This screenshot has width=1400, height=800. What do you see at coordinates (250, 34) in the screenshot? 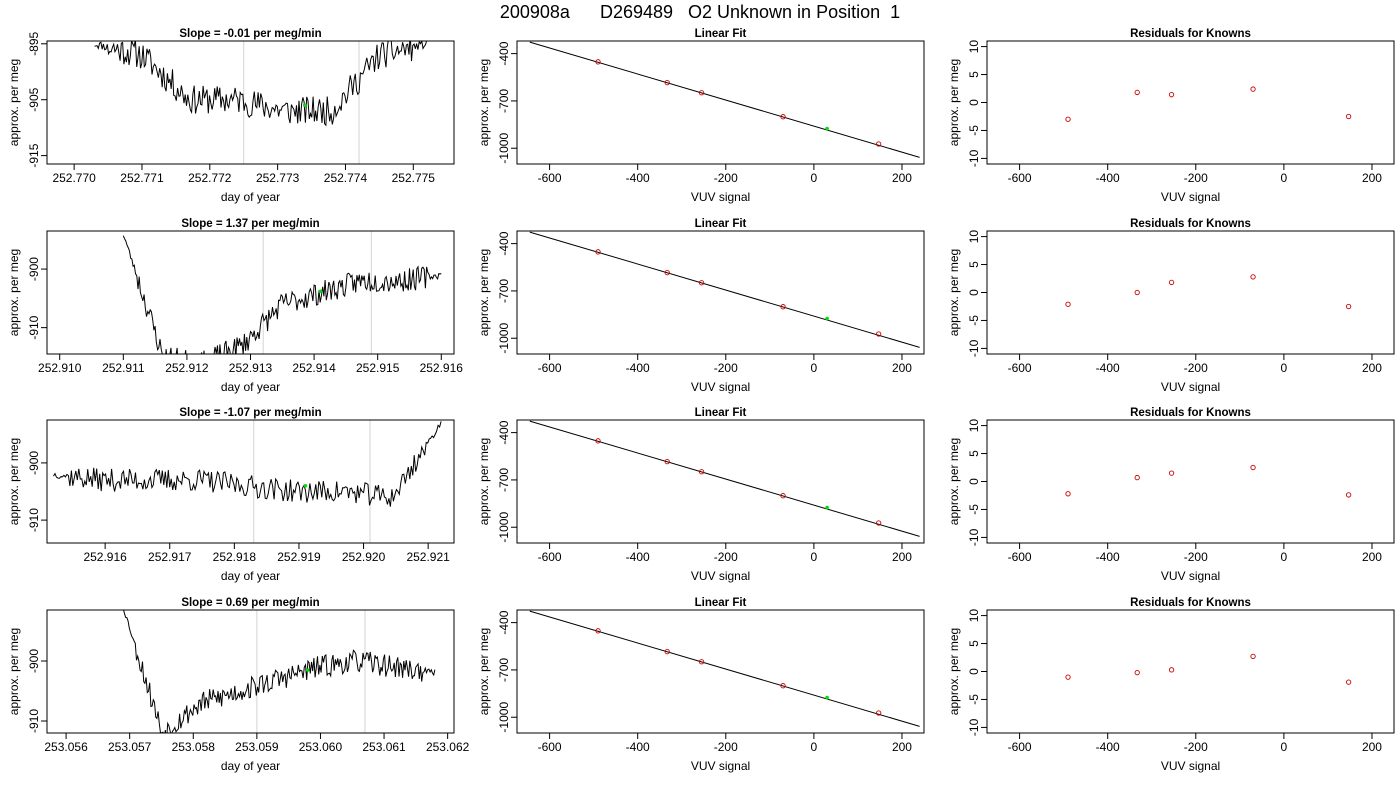
I see `panel-title: Slope = -0.01 per meg/min` at bounding box center [250, 34].